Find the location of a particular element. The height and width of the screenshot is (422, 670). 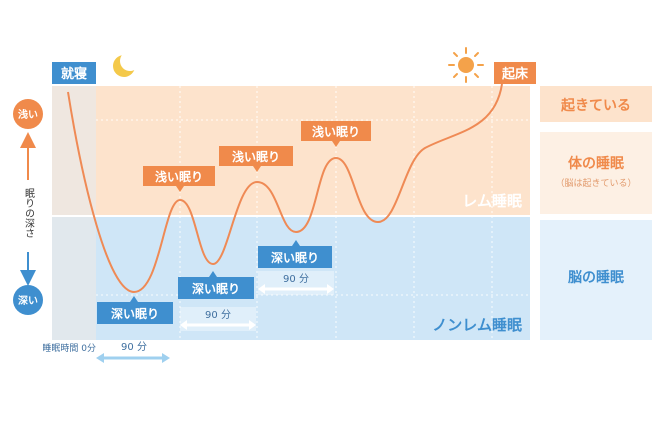

legend-awake-text: 起きている is located at coordinates (595, 105).